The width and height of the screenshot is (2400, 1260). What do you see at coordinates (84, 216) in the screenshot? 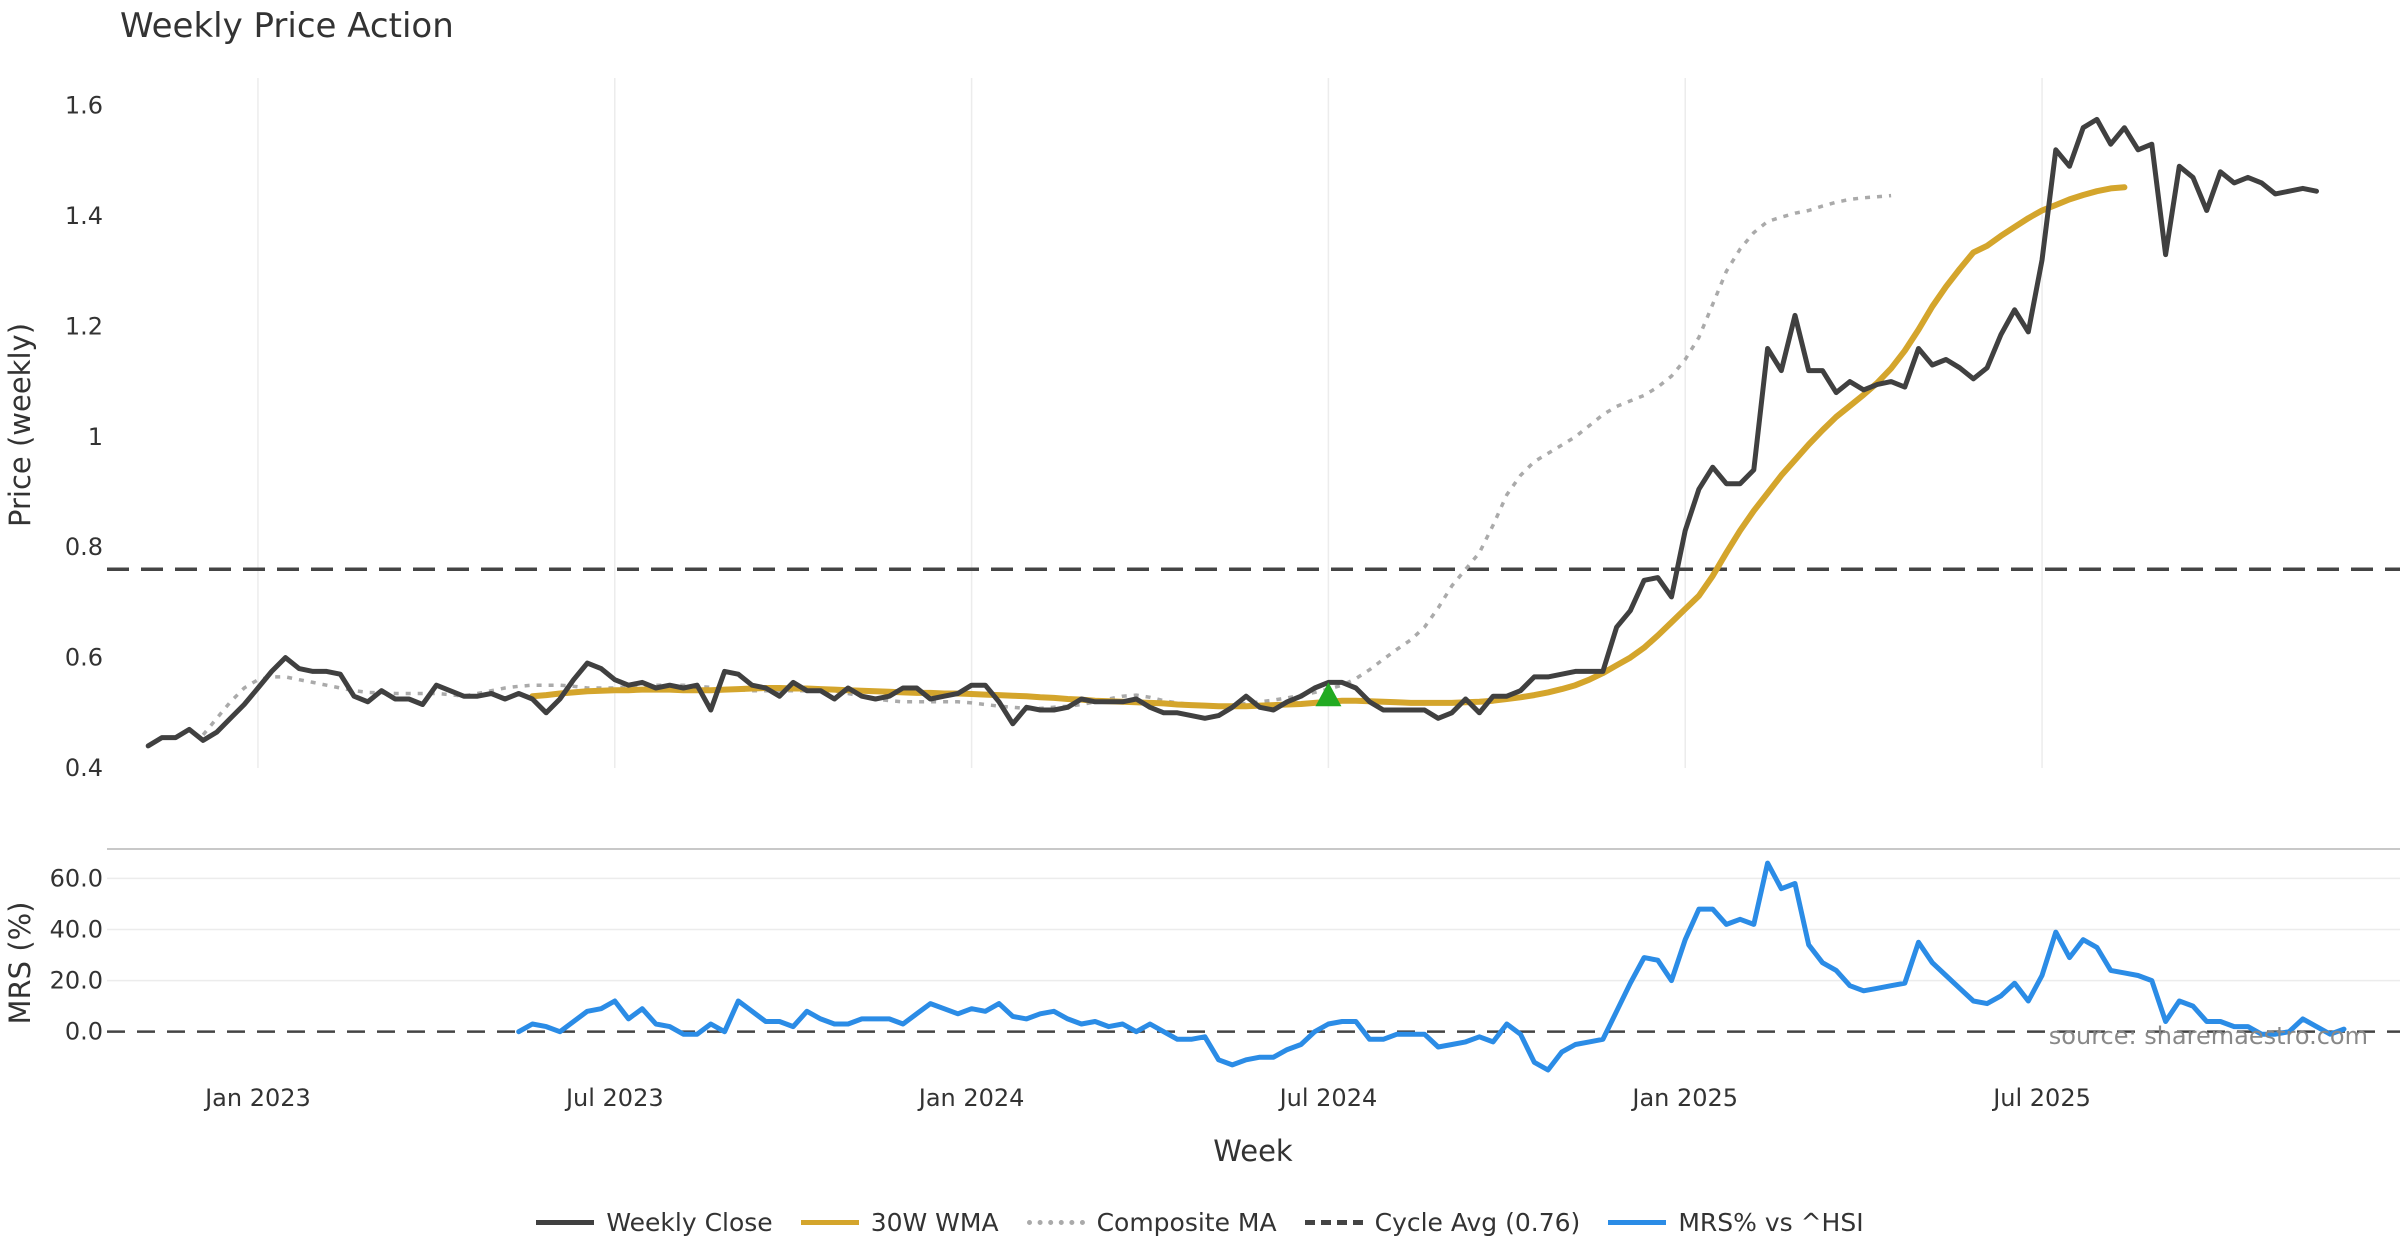
I see `price-y-tick-label: 1.4` at bounding box center [84, 216].